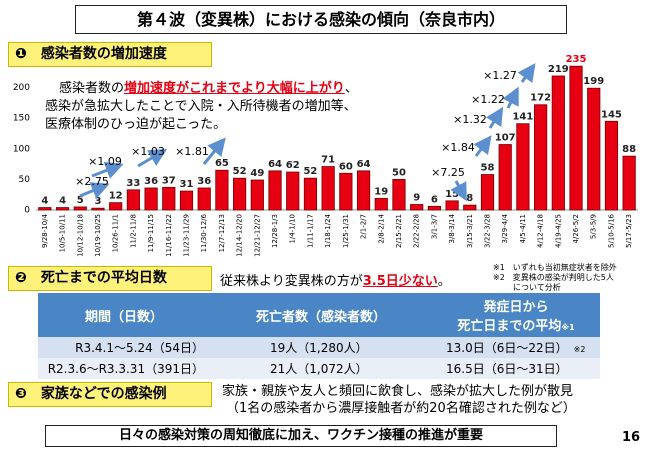 Image resolution: width=650 pixels, height=449 pixels. I want to click on value-label: 33, so click(133, 183).